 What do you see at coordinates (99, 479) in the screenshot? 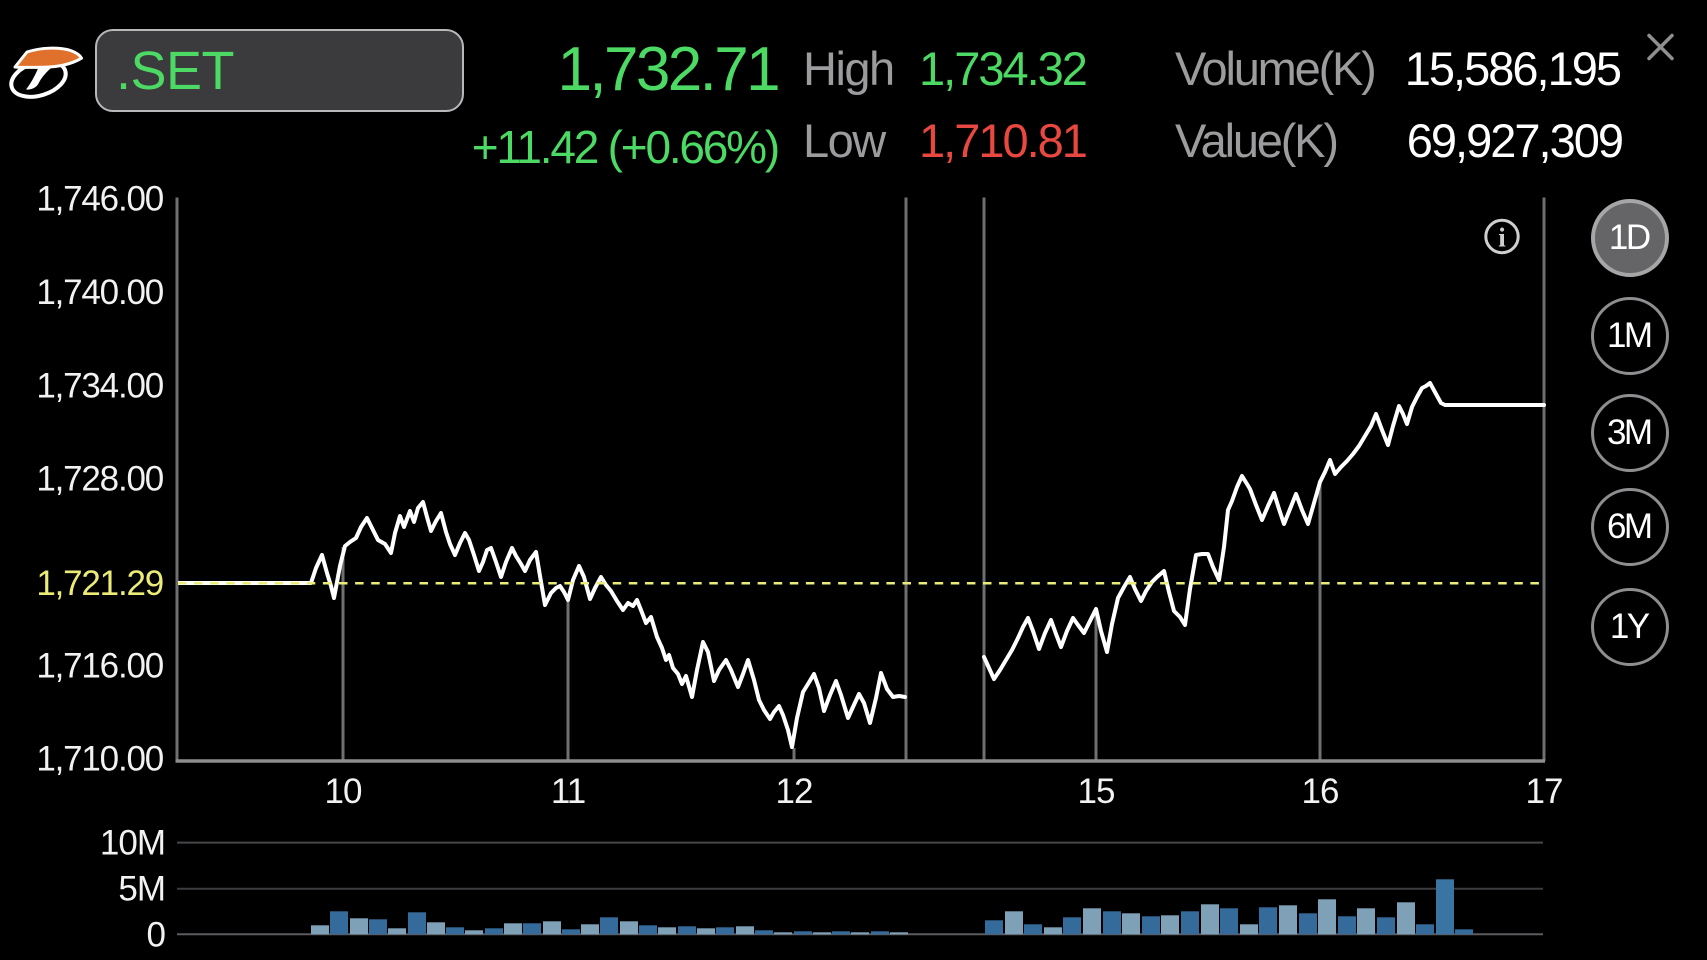
I see `svg-text: 1,728.00` at bounding box center [99, 479].